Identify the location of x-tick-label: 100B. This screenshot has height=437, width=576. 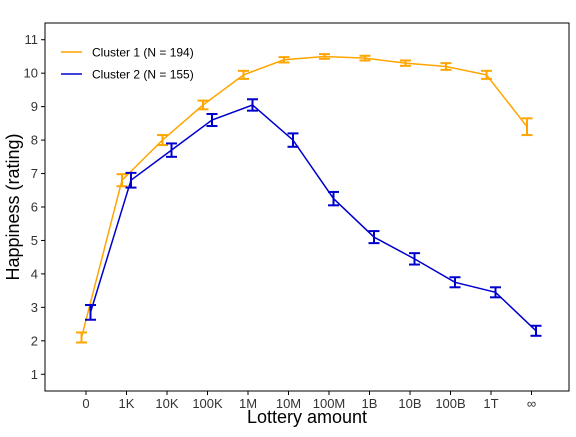
(450, 403).